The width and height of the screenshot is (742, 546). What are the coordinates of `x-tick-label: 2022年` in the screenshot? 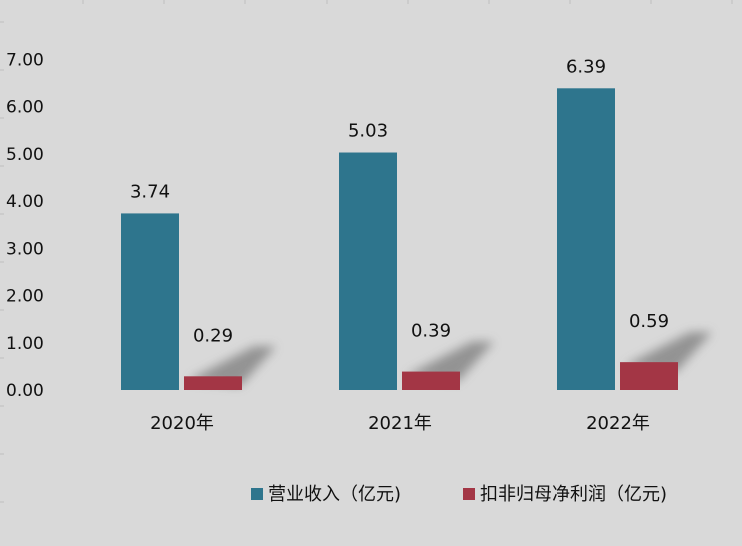 It's located at (618, 423).